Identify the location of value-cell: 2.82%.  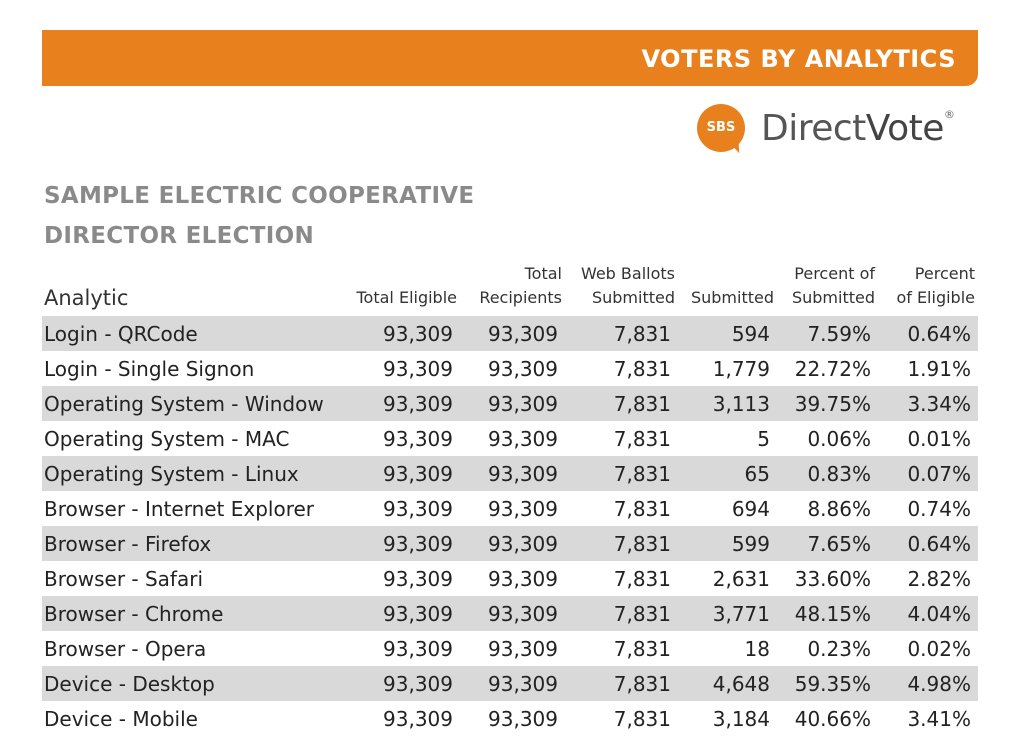
(939, 578).